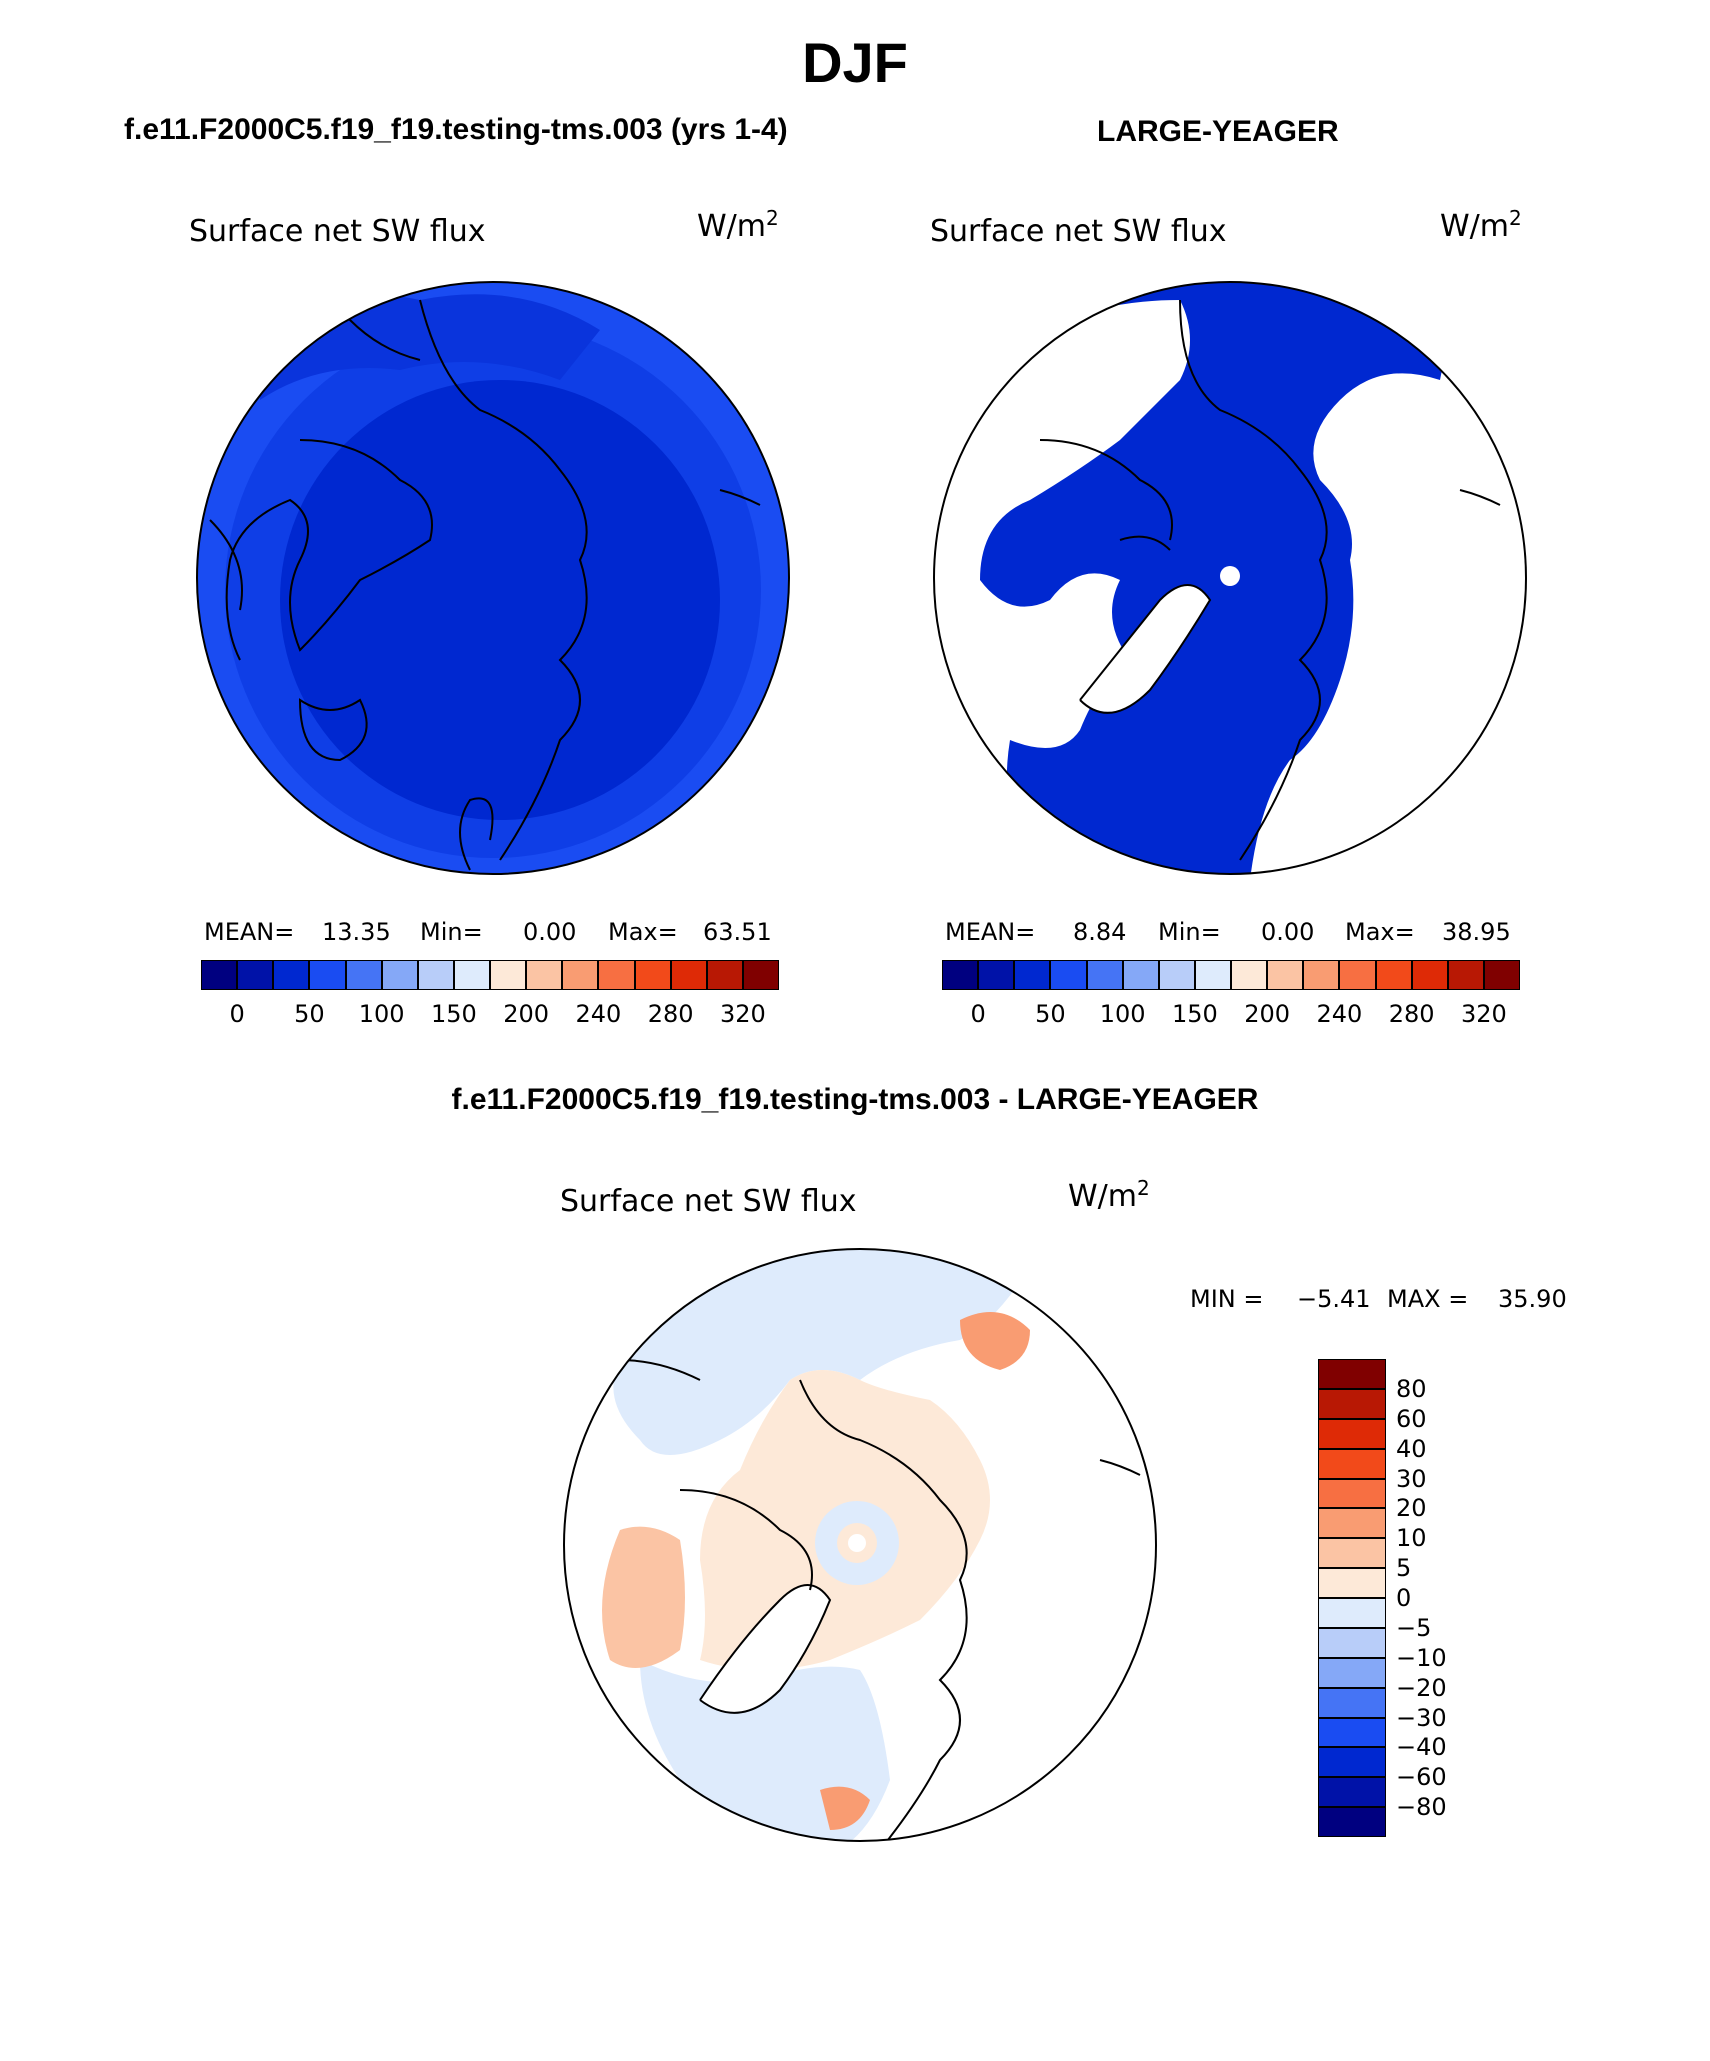  I want to click on panel-3-max-value: 35.90, so click(1532, 1299).